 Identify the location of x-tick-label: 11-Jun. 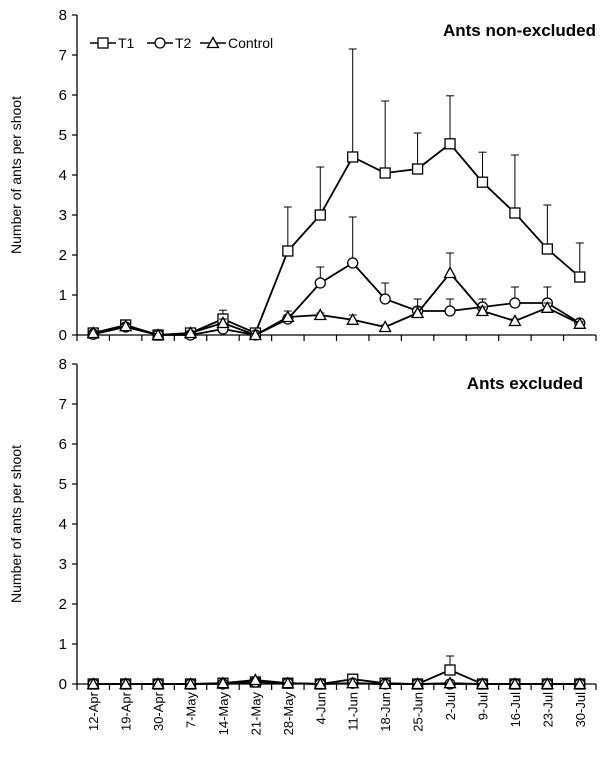
(353, 711).